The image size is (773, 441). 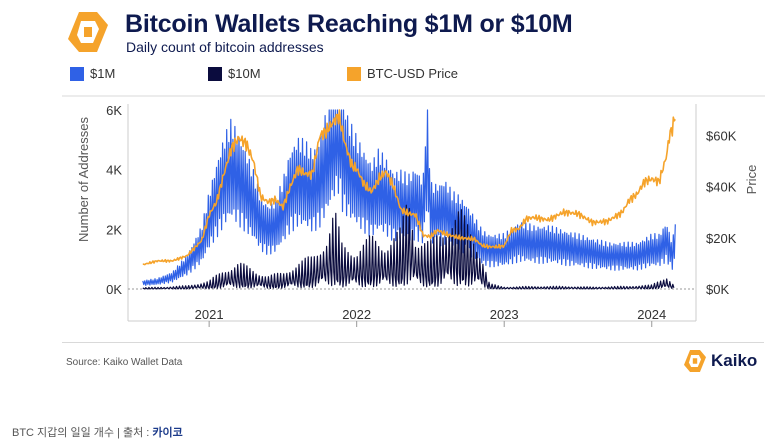 I want to click on legend: $1M $10M BTC-USD Price, so click(x=320, y=75).